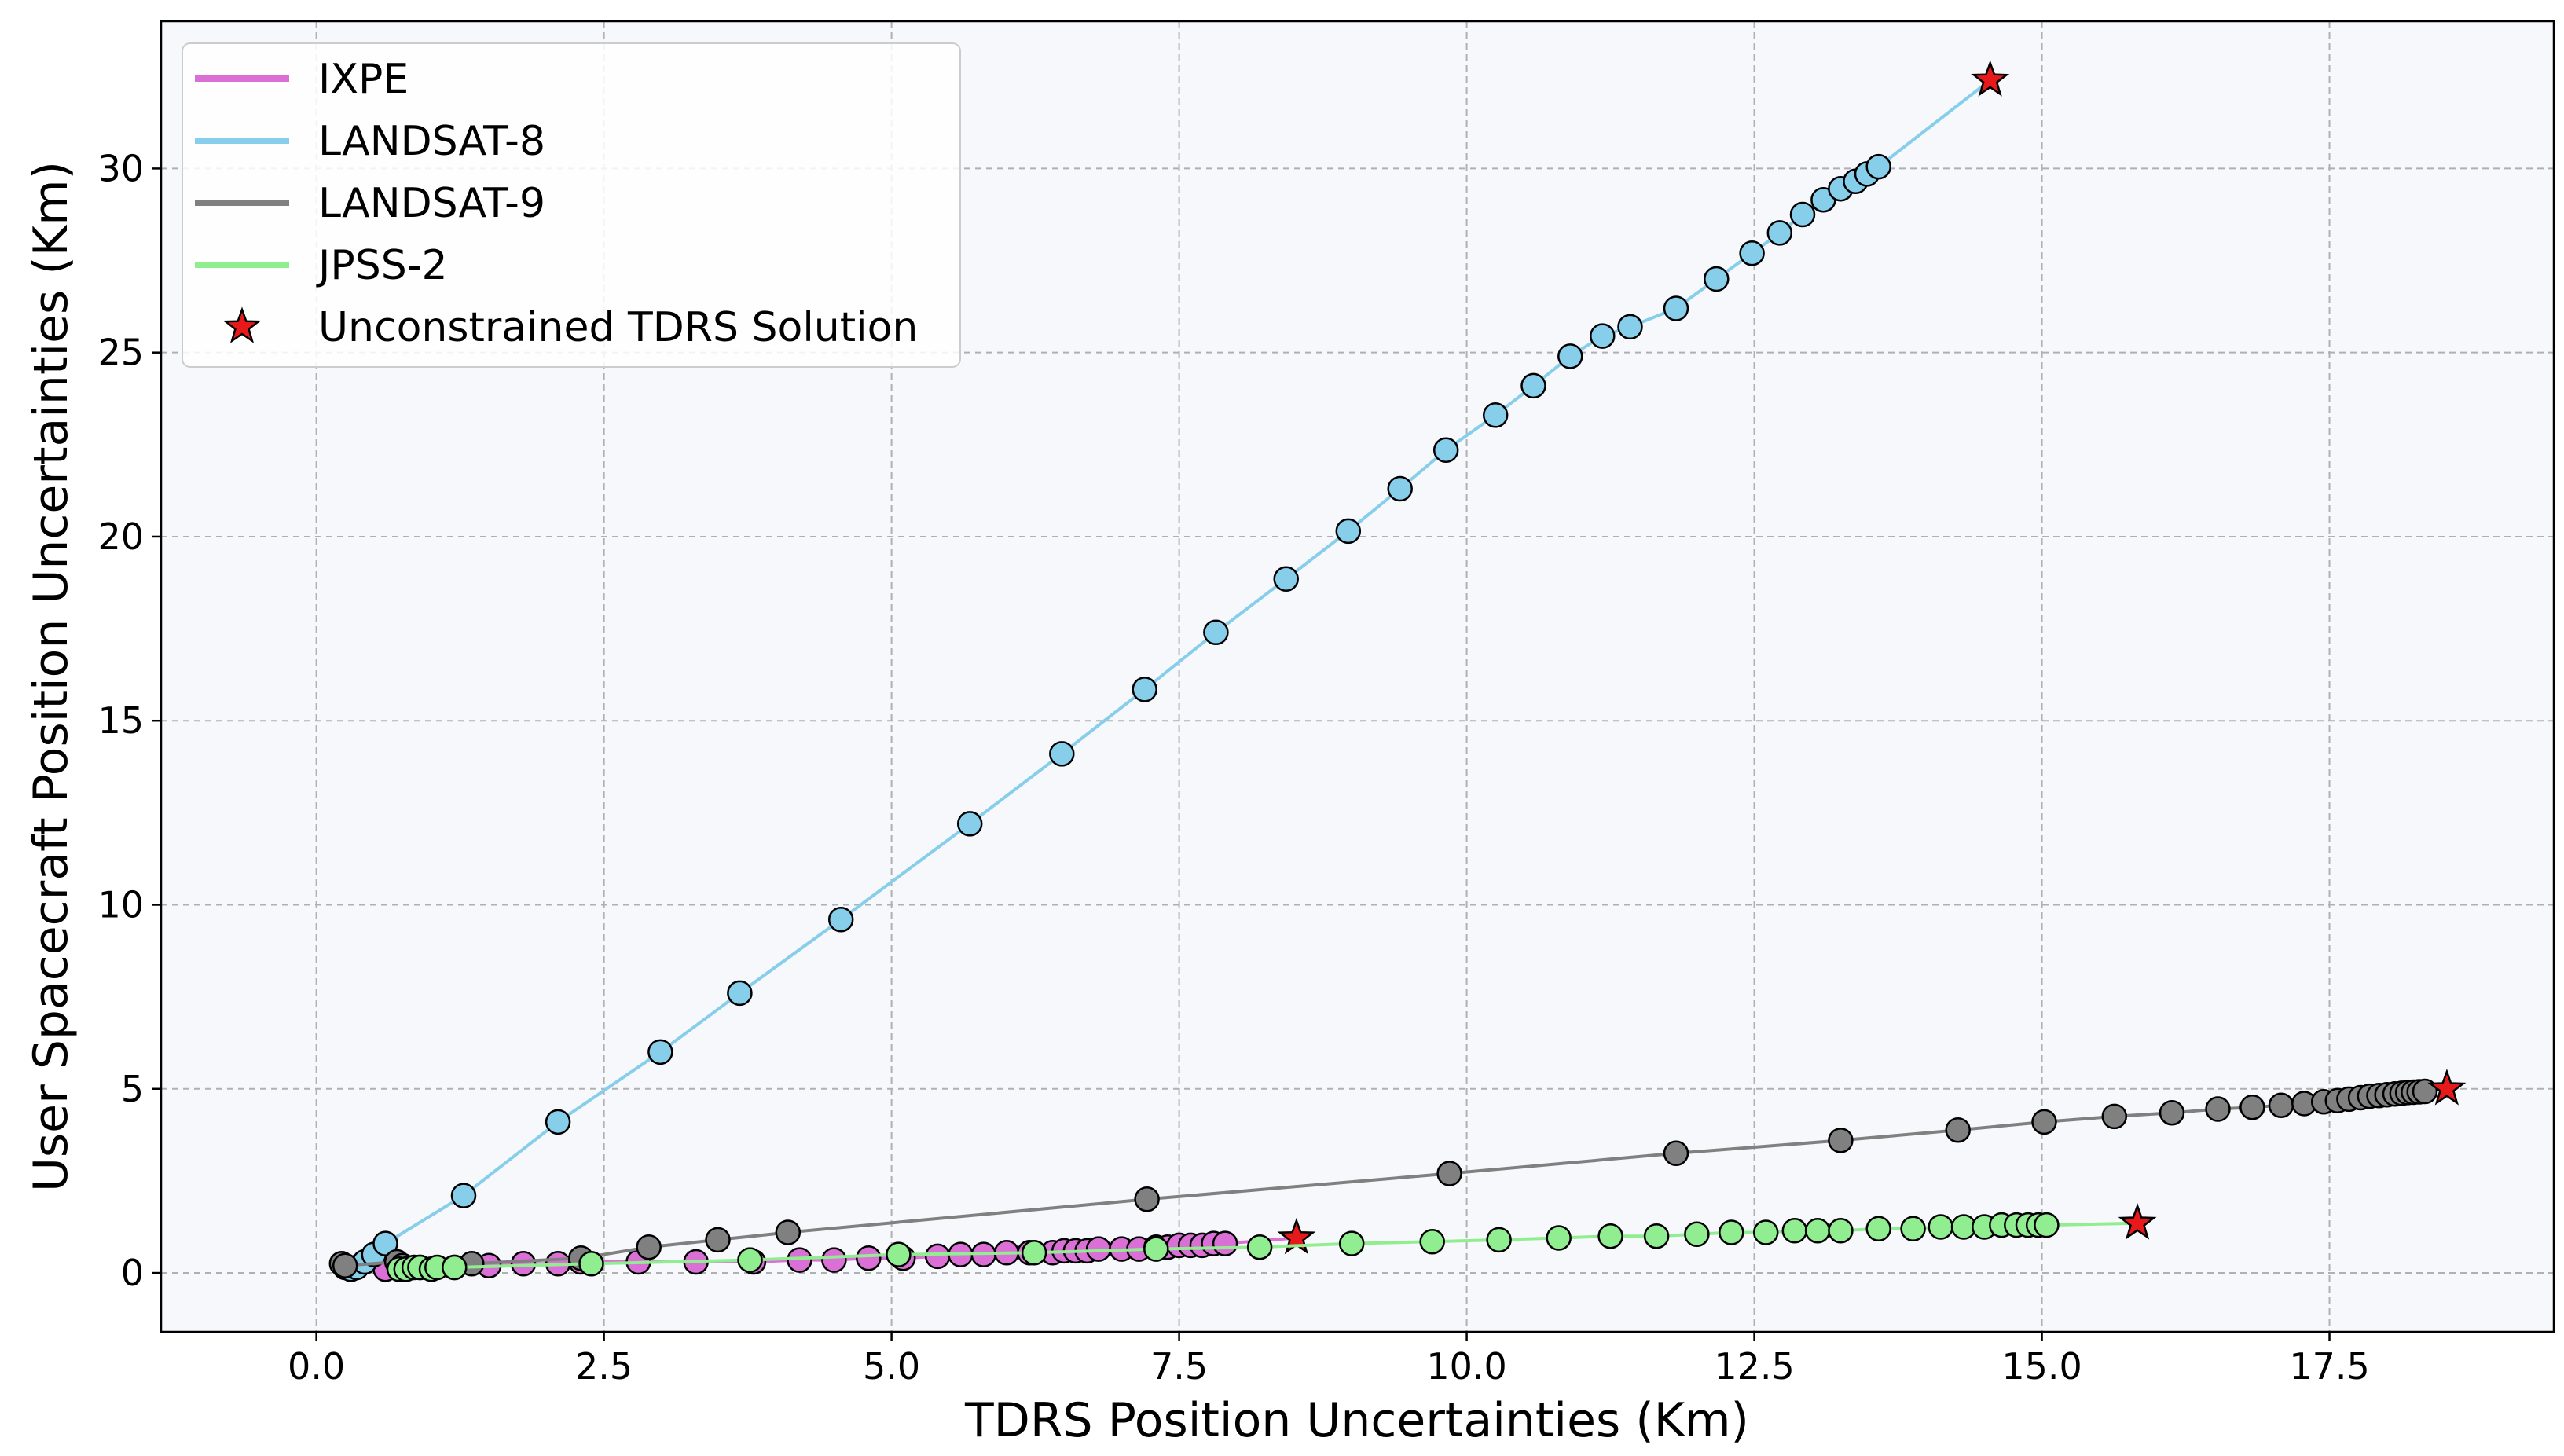 This screenshot has width=2564, height=1456. Describe the element at coordinates (1329, 1360) in the screenshot. I see `x-axis-ticks: 0.0 2.5 5.0 7.5 10.0 12.5 15.0 17.5` at that location.